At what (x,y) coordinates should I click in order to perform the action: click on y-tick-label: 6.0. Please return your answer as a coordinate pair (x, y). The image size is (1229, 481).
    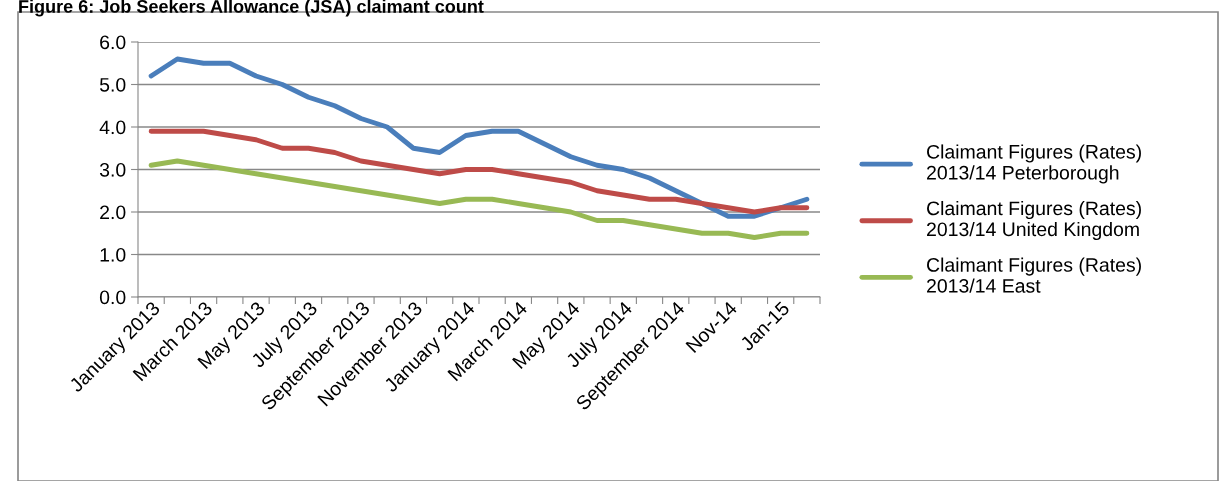
    Looking at the image, I should click on (113, 42).